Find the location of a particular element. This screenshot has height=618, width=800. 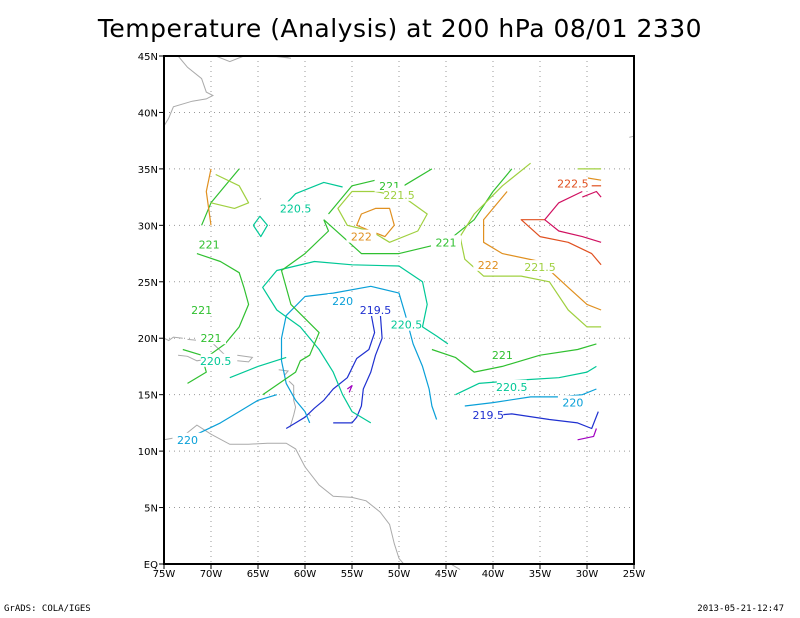

y-tick-label: 35N is located at coordinates (148, 170).